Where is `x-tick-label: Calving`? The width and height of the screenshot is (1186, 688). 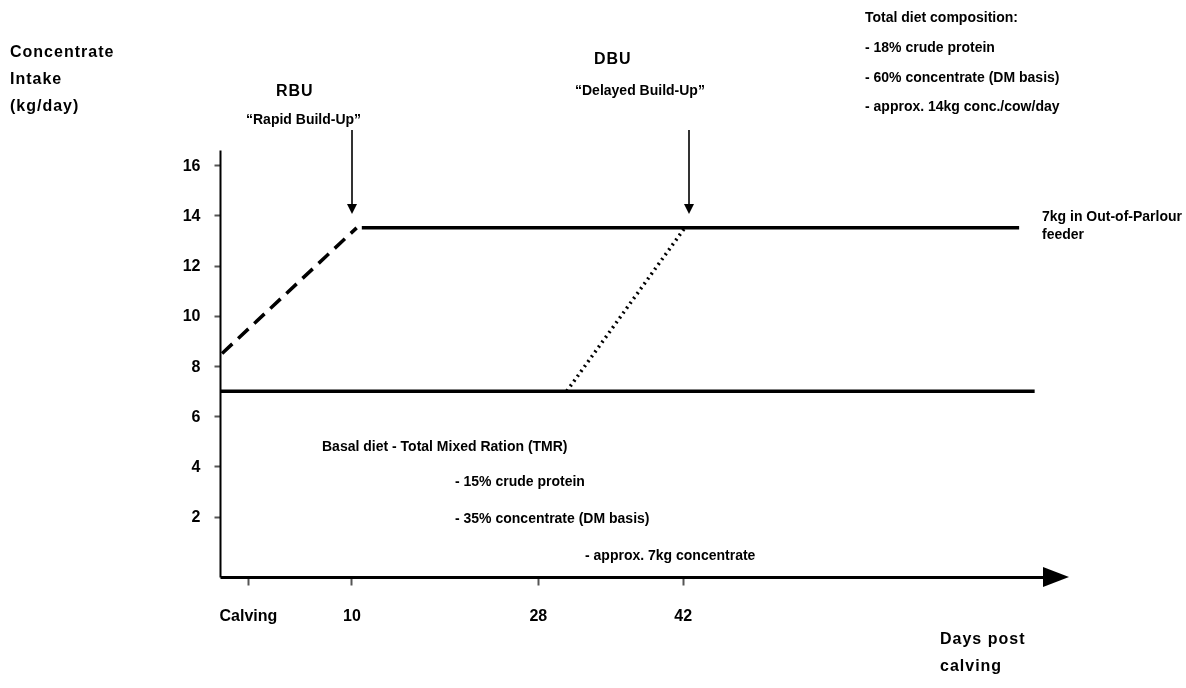
x-tick-label: Calving is located at coordinates (248, 615).